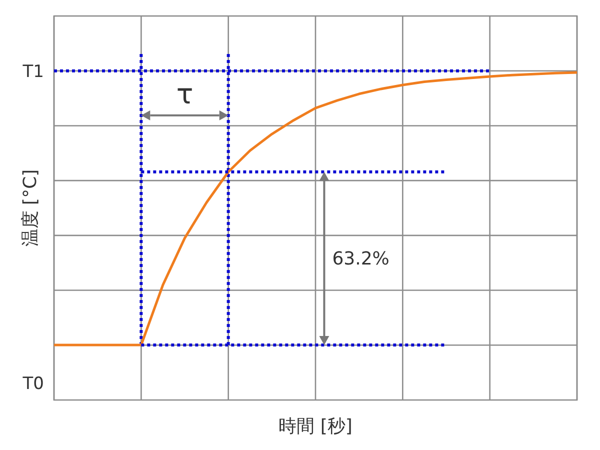 This screenshot has height=450, width=600. What do you see at coordinates (315, 426) in the screenshot?
I see `x-axis-title: 時間 [秒]` at bounding box center [315, 426].